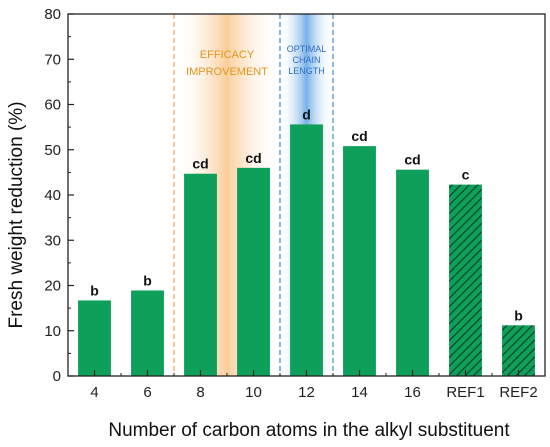 The image size is (550, 447). I want to click on band-label-line: CHAIN, so click(306, 60).